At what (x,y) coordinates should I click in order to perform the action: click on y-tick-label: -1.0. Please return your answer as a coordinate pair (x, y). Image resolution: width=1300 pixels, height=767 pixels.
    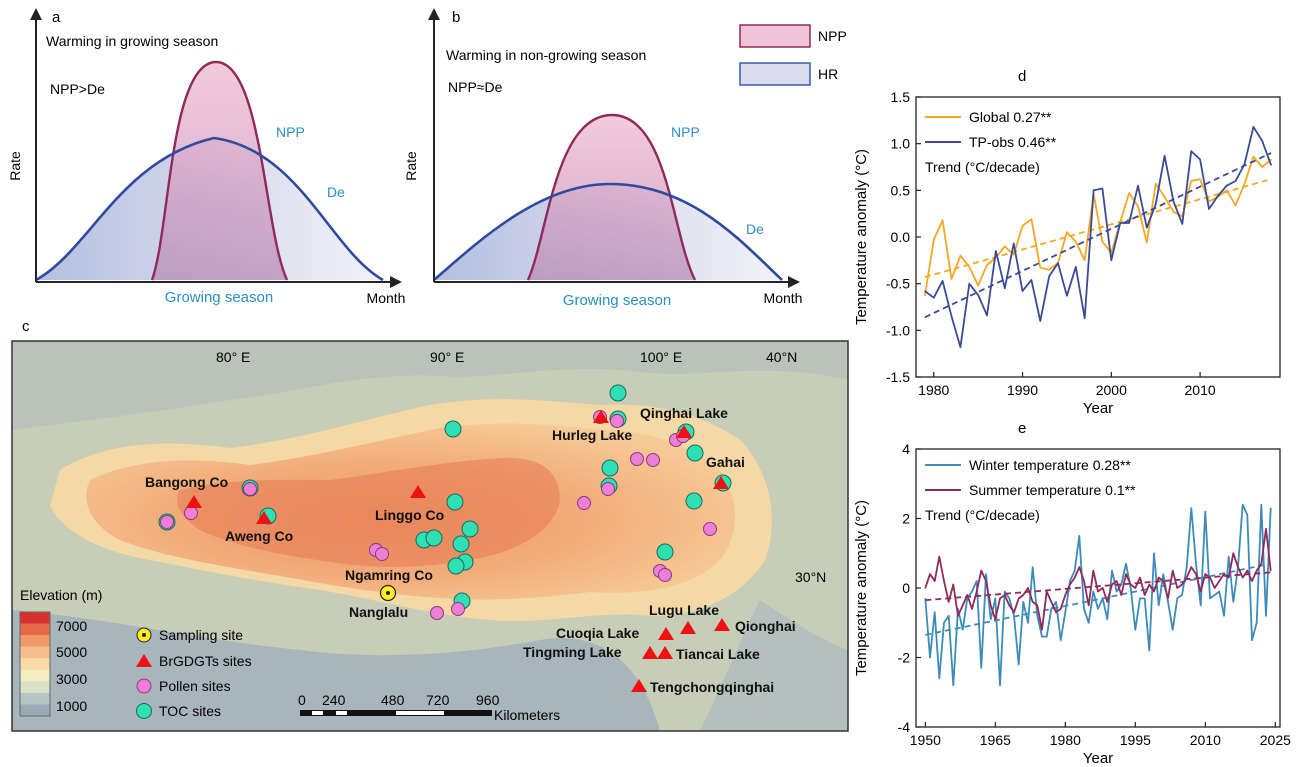
    Looking at the image, I should click on (898, 330).